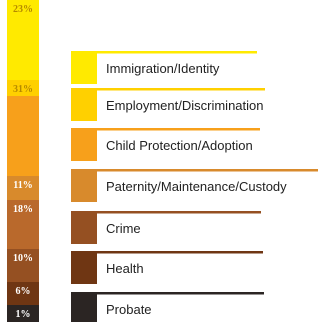  Describe the element at coordinates (185, 105) in the screenshot. I see `legend-label: Employment/Discrimination` at that location.